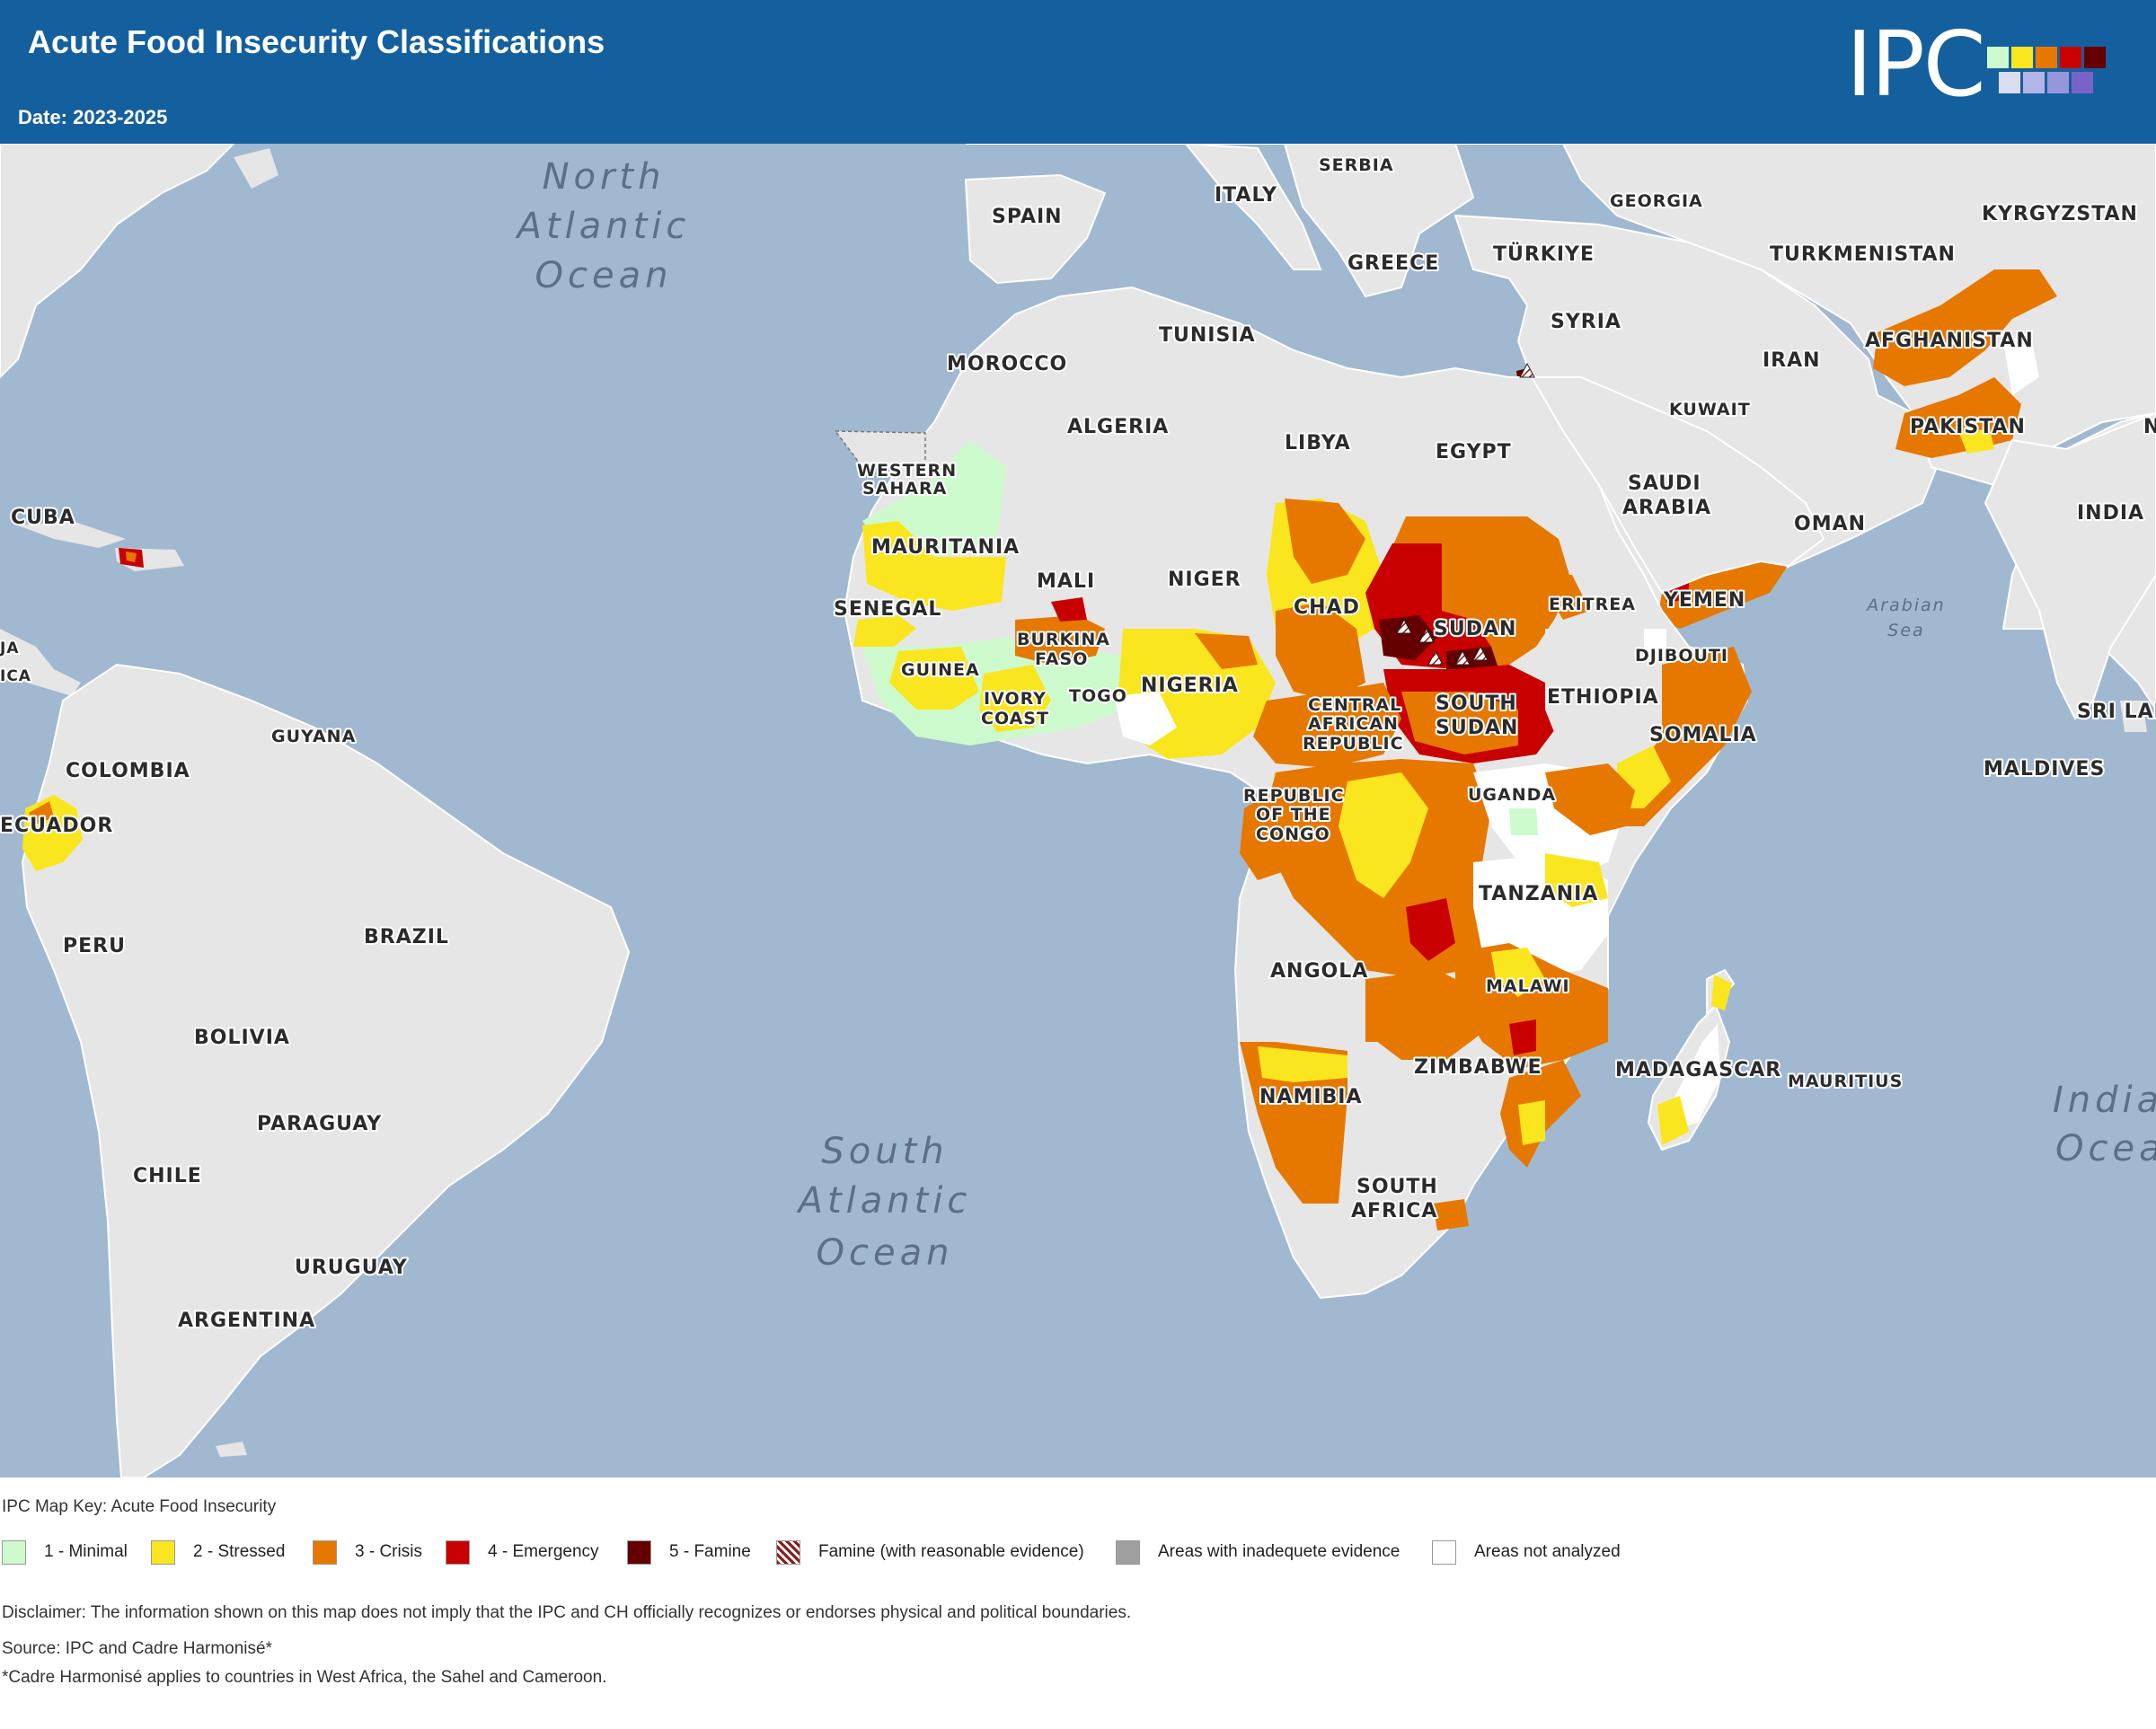 The image size is (2156, 1729). I want to click on label-uganda: UGANDA, so click(1512, 795).